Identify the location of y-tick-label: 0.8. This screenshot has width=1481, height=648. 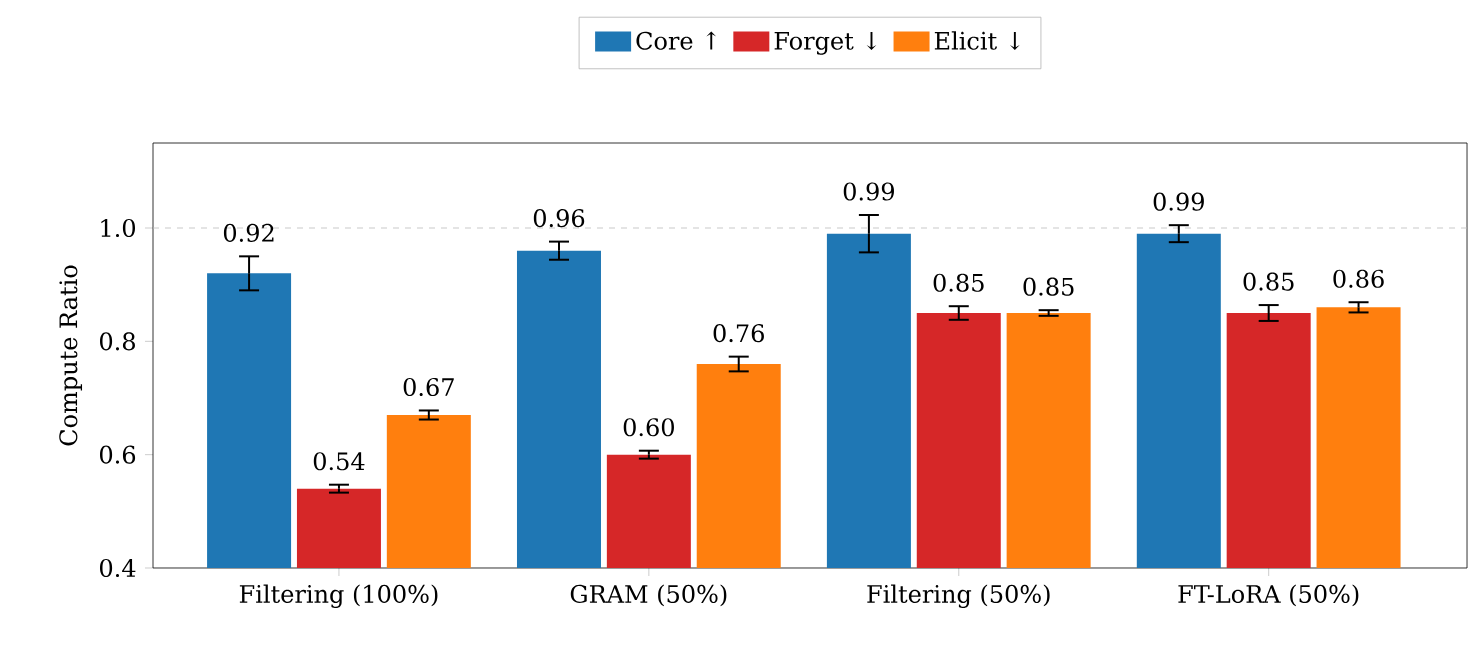
(117, 341).